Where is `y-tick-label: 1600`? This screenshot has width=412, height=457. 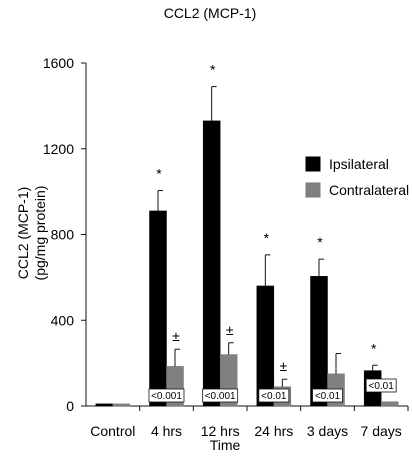 y-tick-label: 1600 is located at coordinates (58, 63).